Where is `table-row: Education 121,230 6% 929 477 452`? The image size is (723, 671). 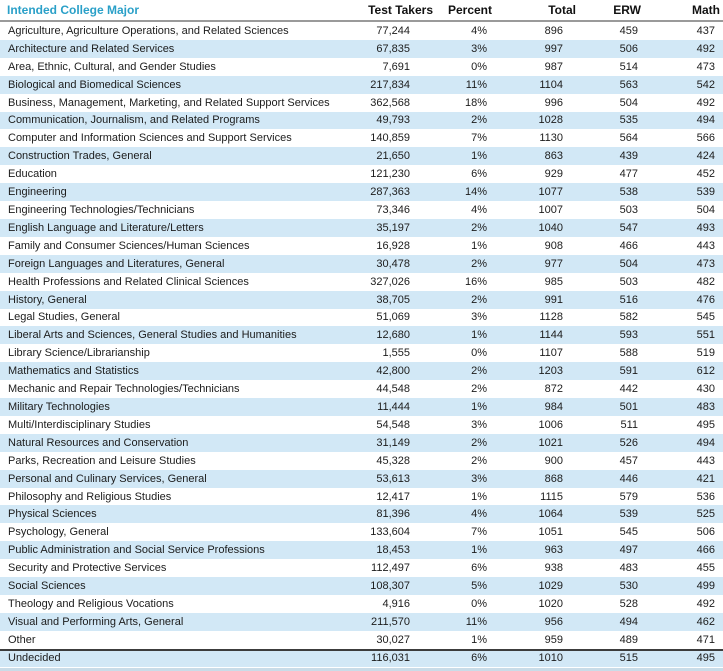
table-row: Education 121,230 6% 929 477 452 is located at coordinates (361, 174).